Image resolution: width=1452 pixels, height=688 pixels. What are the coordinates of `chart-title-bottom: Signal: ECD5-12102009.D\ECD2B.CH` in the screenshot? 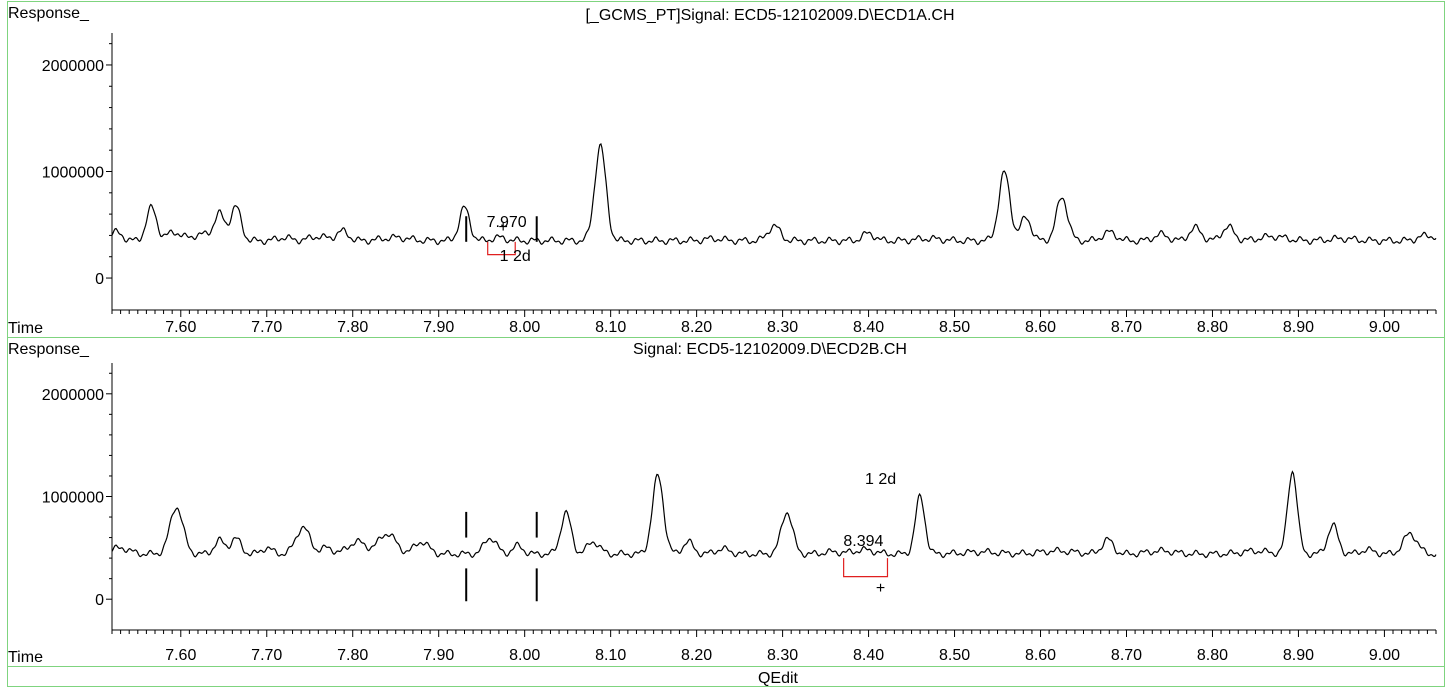 It's located at (770, 349).